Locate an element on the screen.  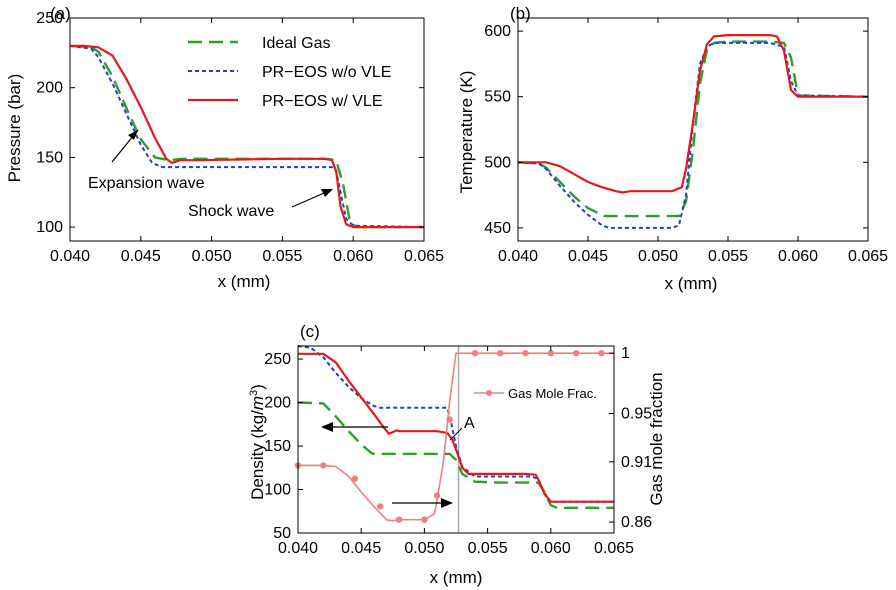
panel-b-xtick-label: 0.045 is located at coordinates (588, 256).